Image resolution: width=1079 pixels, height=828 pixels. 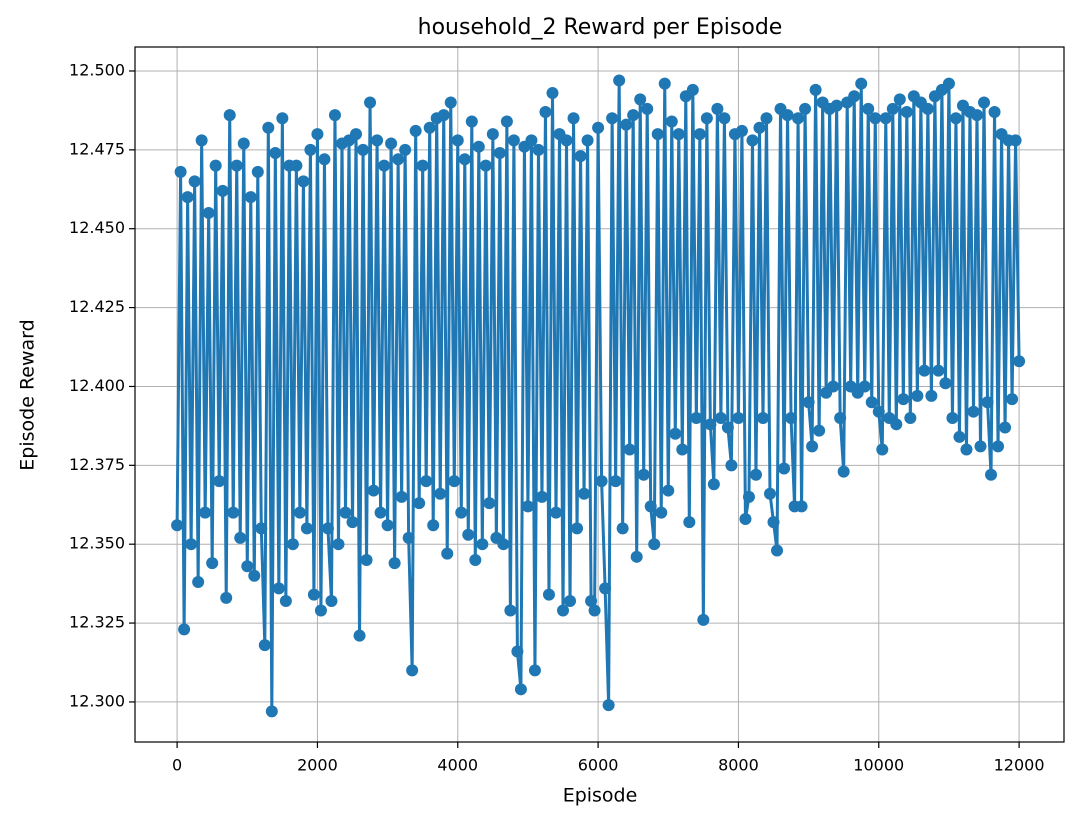 What do you see at coordinates (28, 394) in the screenshot?
I see `y-axis-label: Episode Reward` at bounding box center [28, 394].